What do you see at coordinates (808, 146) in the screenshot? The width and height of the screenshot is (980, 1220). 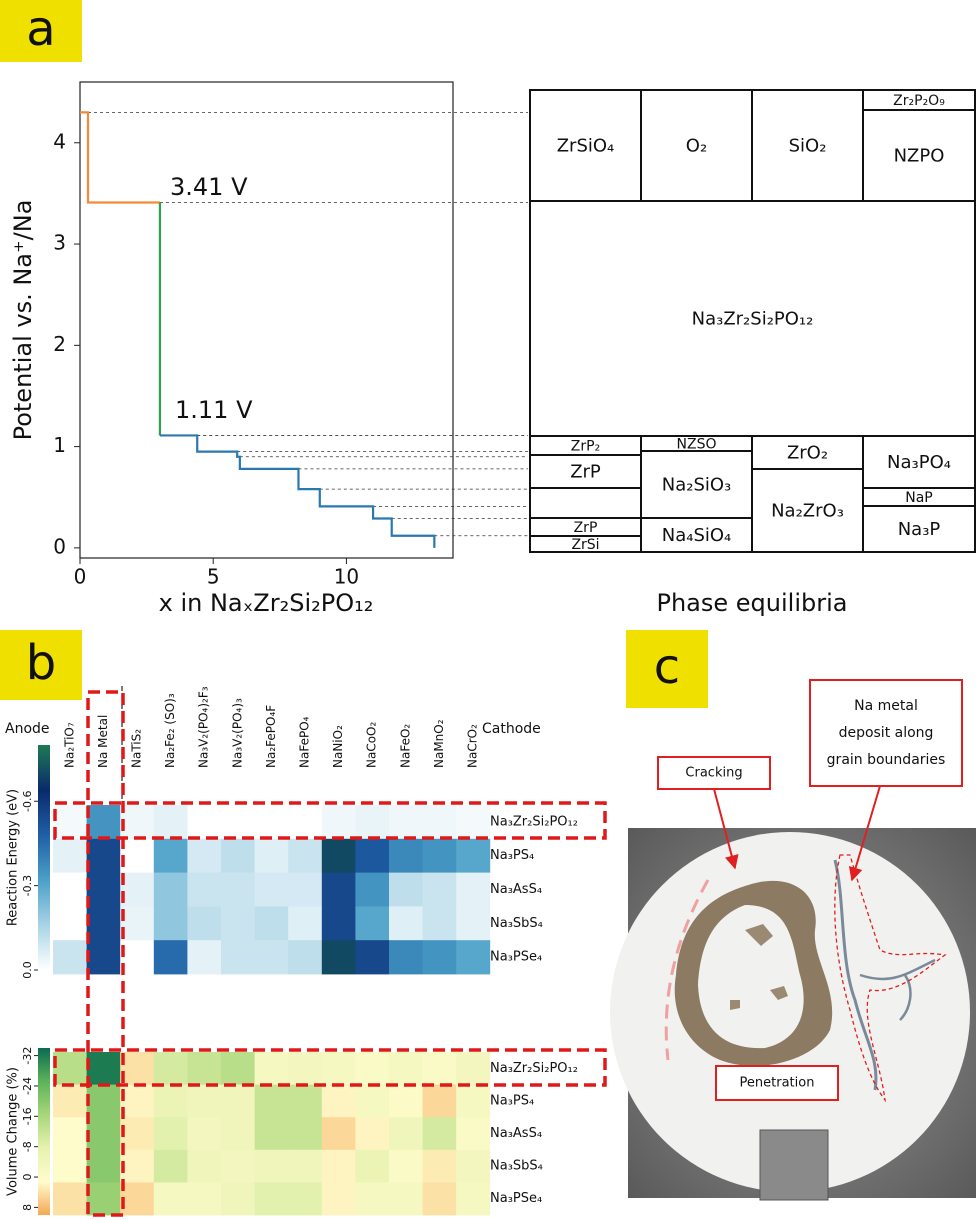 I see `phase-label: SiO₂` at bounding box center [808, 146].